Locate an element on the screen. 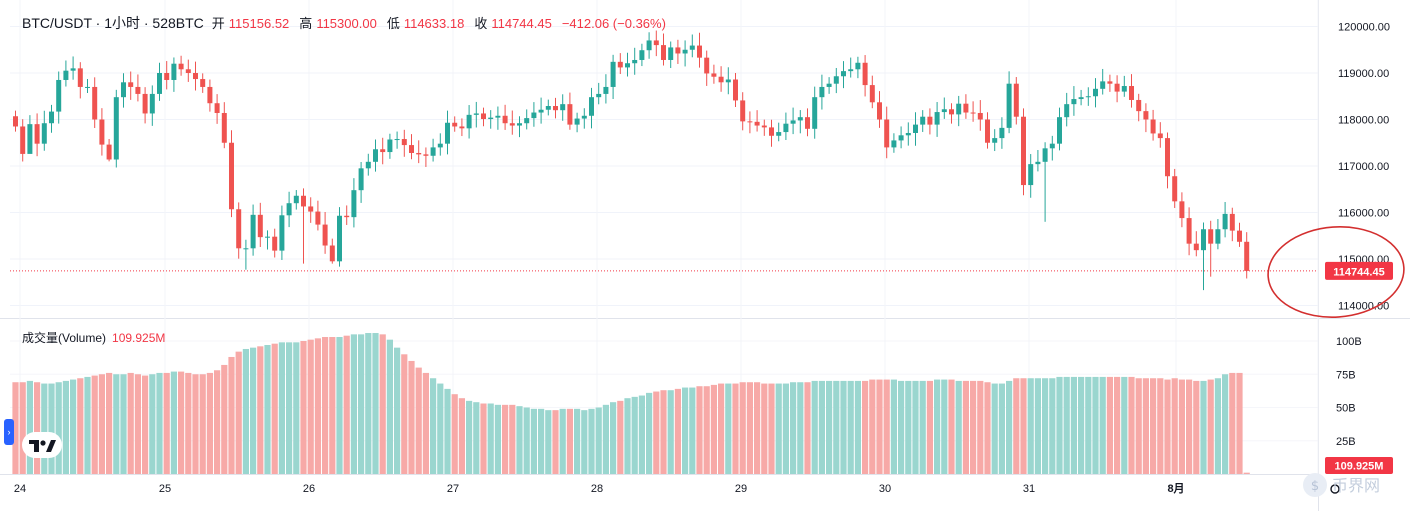 This screenshot has height=516, width=1410. volume-label: 成交量(Volume) is located at coordinates (64, 338).